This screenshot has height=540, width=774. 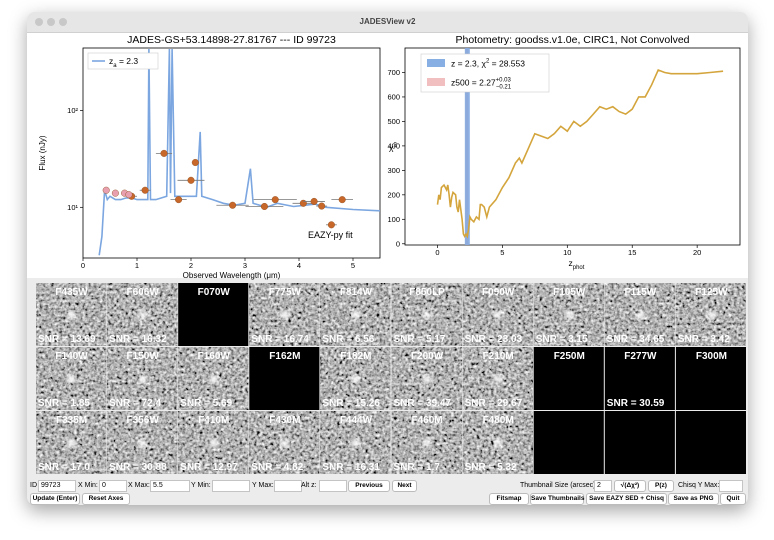 I want to click on legend-label: z500 = 2.27+0.03 −0.21, so click(x=481, y=84).